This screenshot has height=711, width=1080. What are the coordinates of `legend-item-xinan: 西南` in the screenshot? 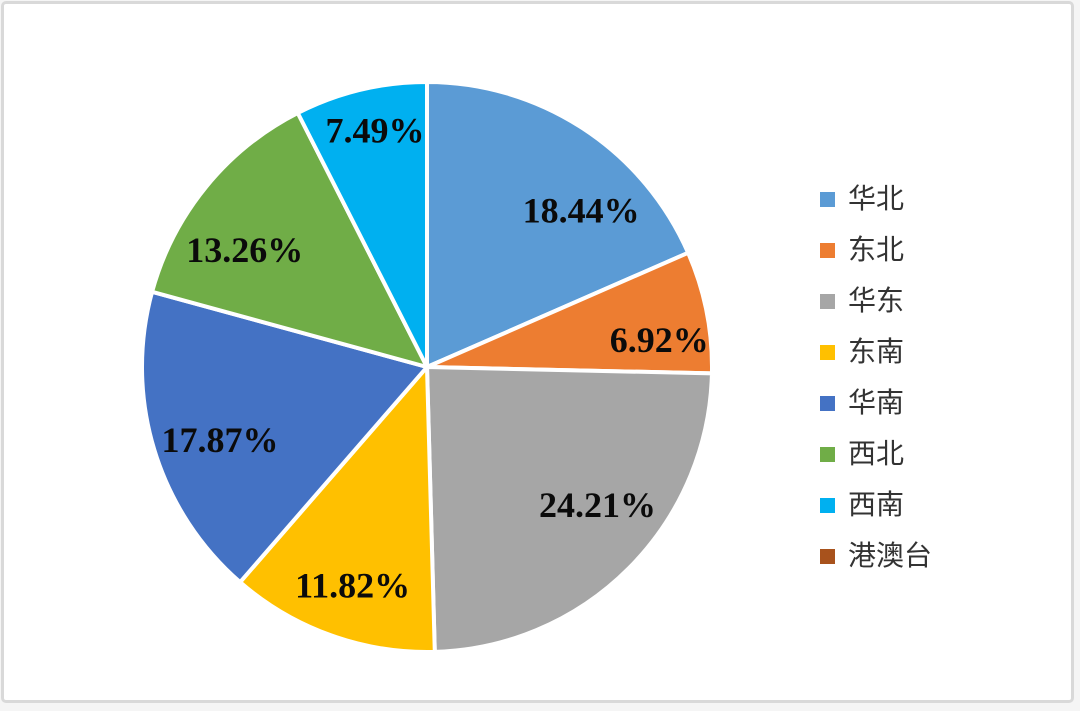 It's located at (876, 505).